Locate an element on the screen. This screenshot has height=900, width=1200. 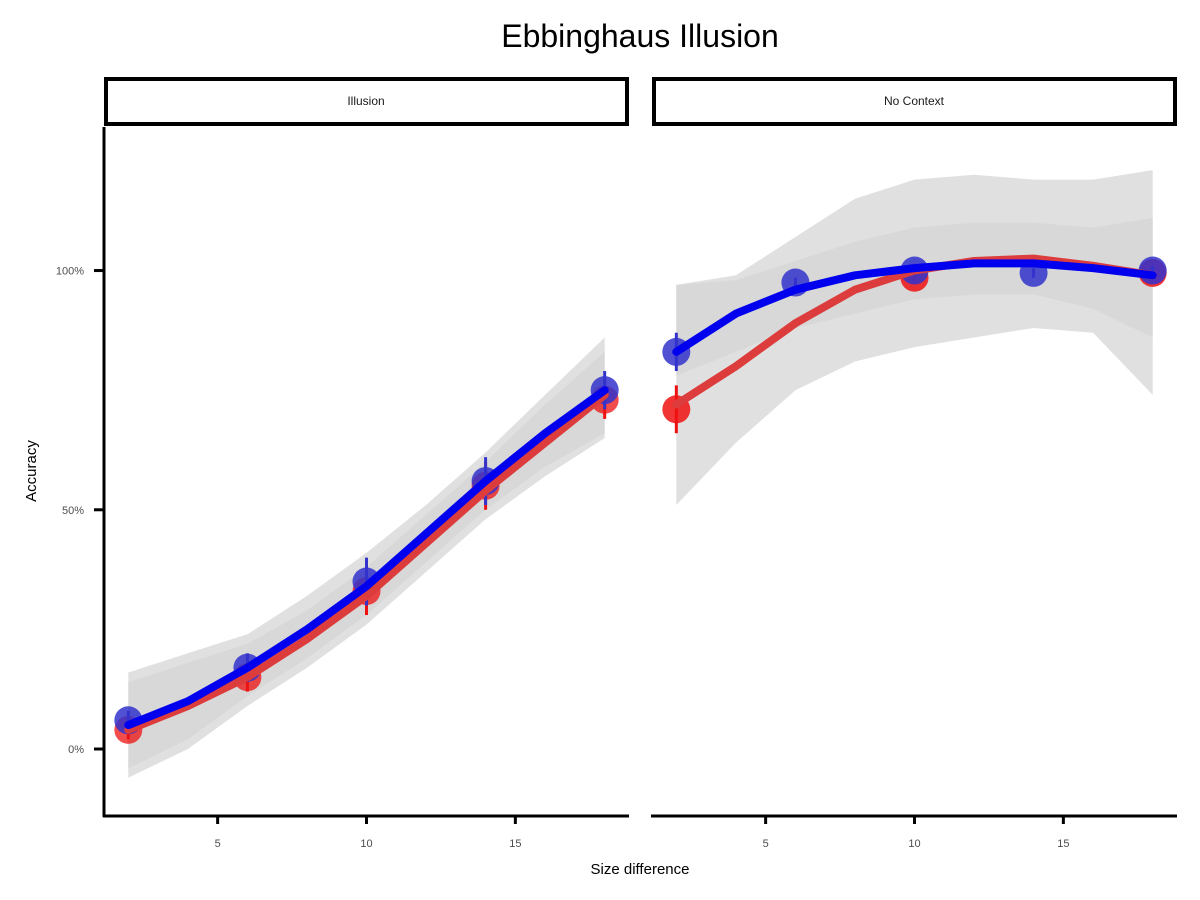
facet-strip-no-context is located at coordinates (914, 101).